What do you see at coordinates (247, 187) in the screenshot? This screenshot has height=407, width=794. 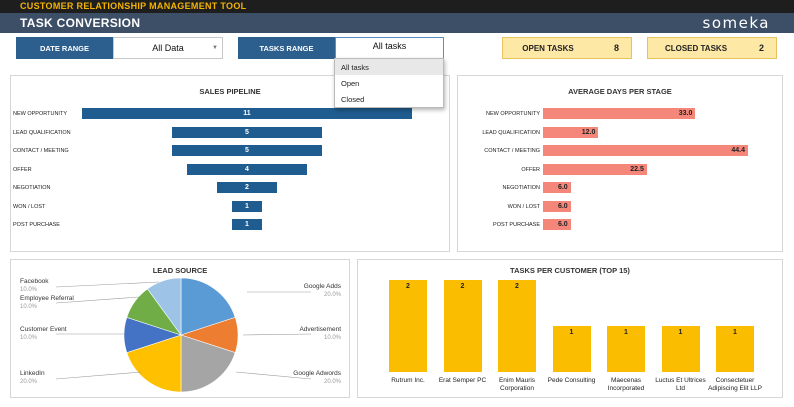 I see `pipeline-value-label: 2` at bounding box center [247, 187].